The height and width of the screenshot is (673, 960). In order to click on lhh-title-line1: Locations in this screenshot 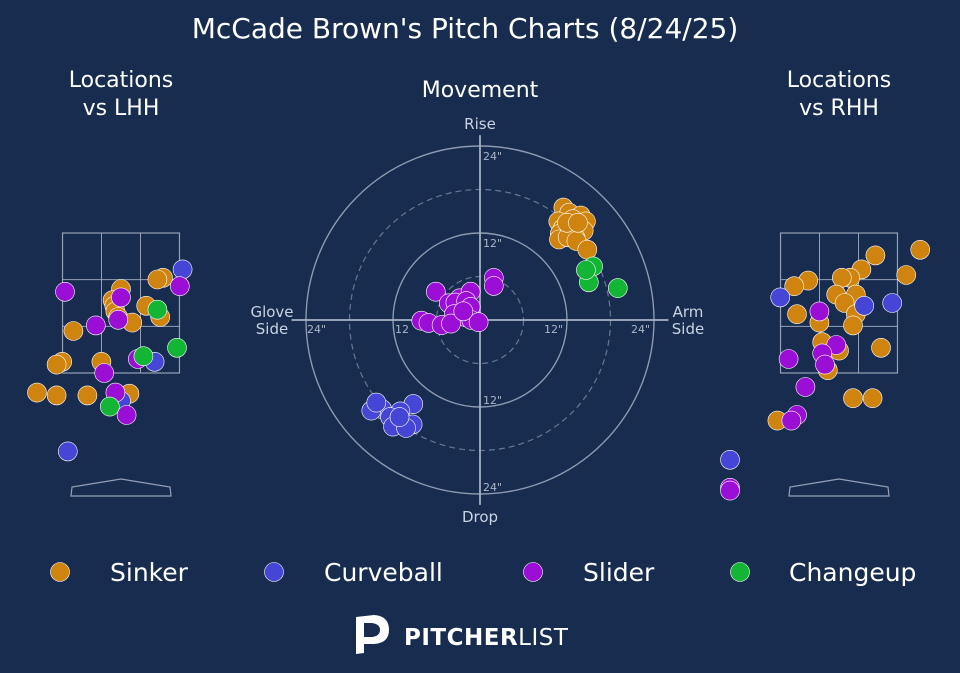, I will do `click(121, 80)`.